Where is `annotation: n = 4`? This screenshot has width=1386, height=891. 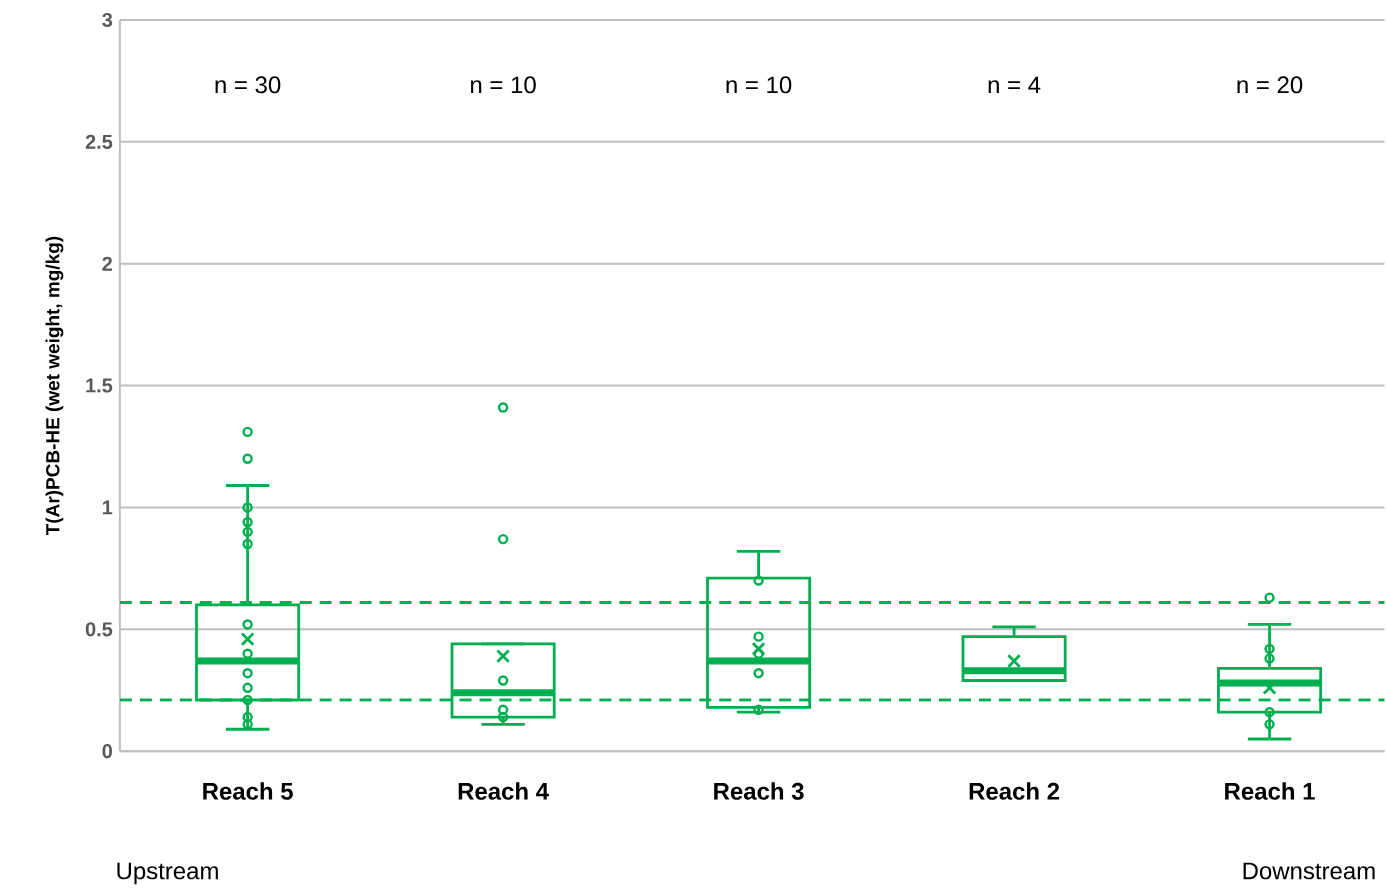
annotation: n = 4 is located at coordinates (1014, 85).